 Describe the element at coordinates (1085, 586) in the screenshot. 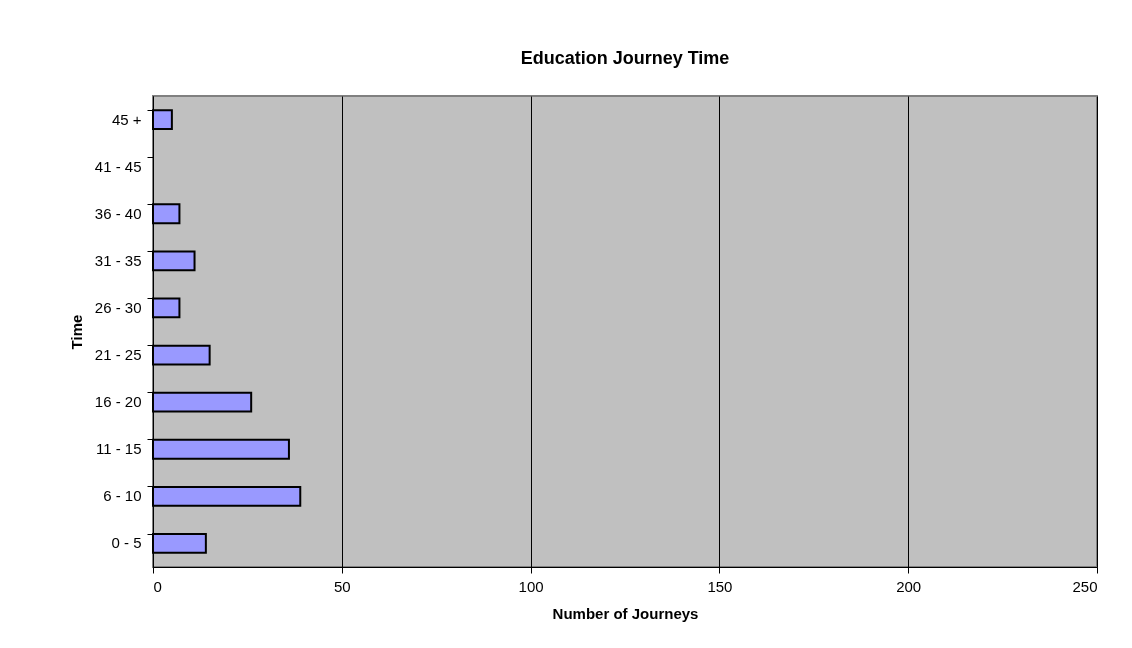

I see `x-tick-label: 250` at that location.